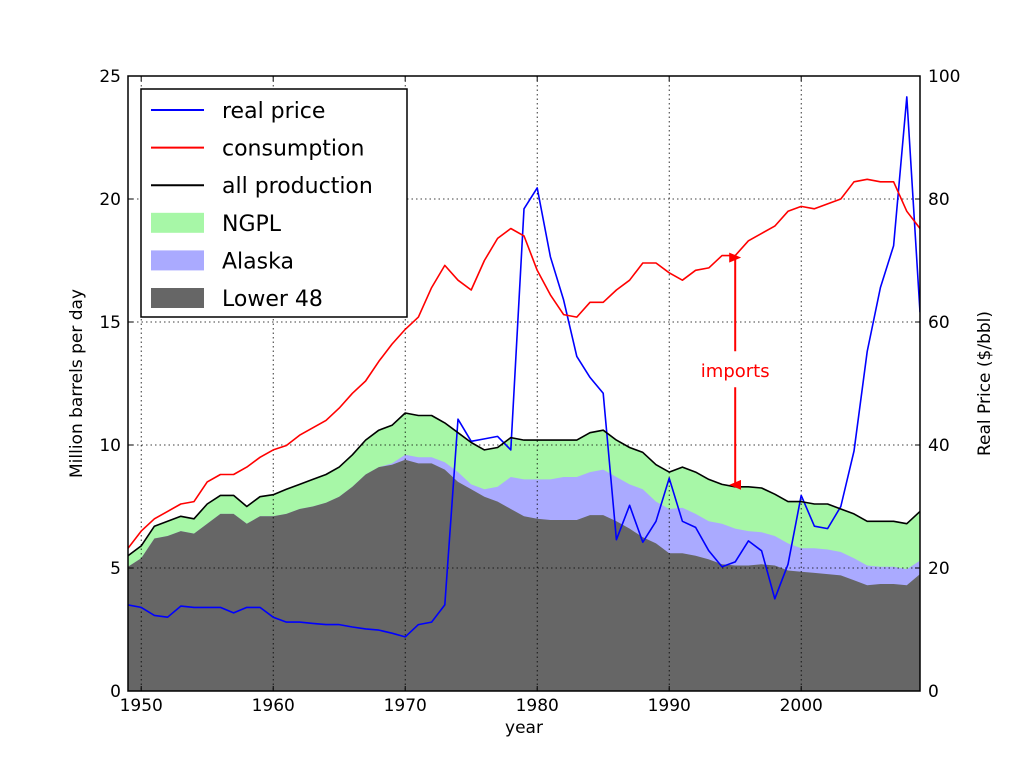  What do you see at coordinates (944, 77) in the screenshot?
I see `y2-tick-label: 100` at bounding box center [944, 77].